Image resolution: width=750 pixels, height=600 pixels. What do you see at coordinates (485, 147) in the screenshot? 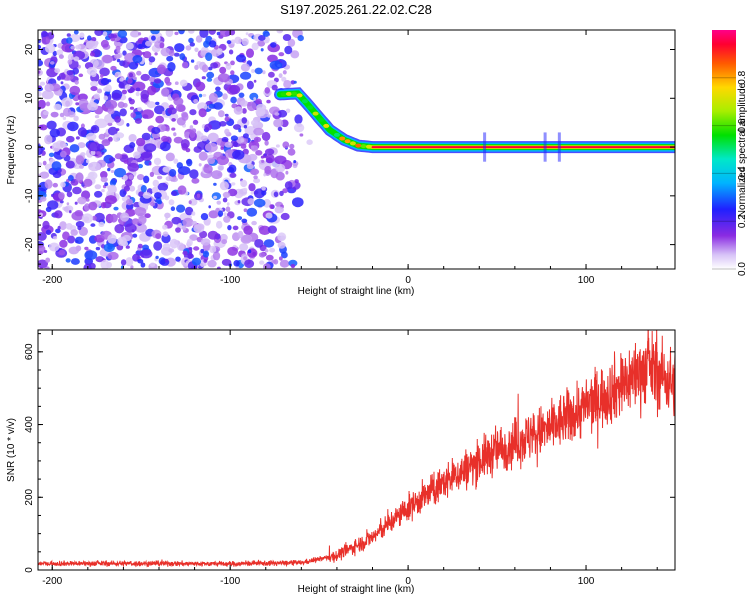
I see `broadband-burst` at bounding box center [485, 147].